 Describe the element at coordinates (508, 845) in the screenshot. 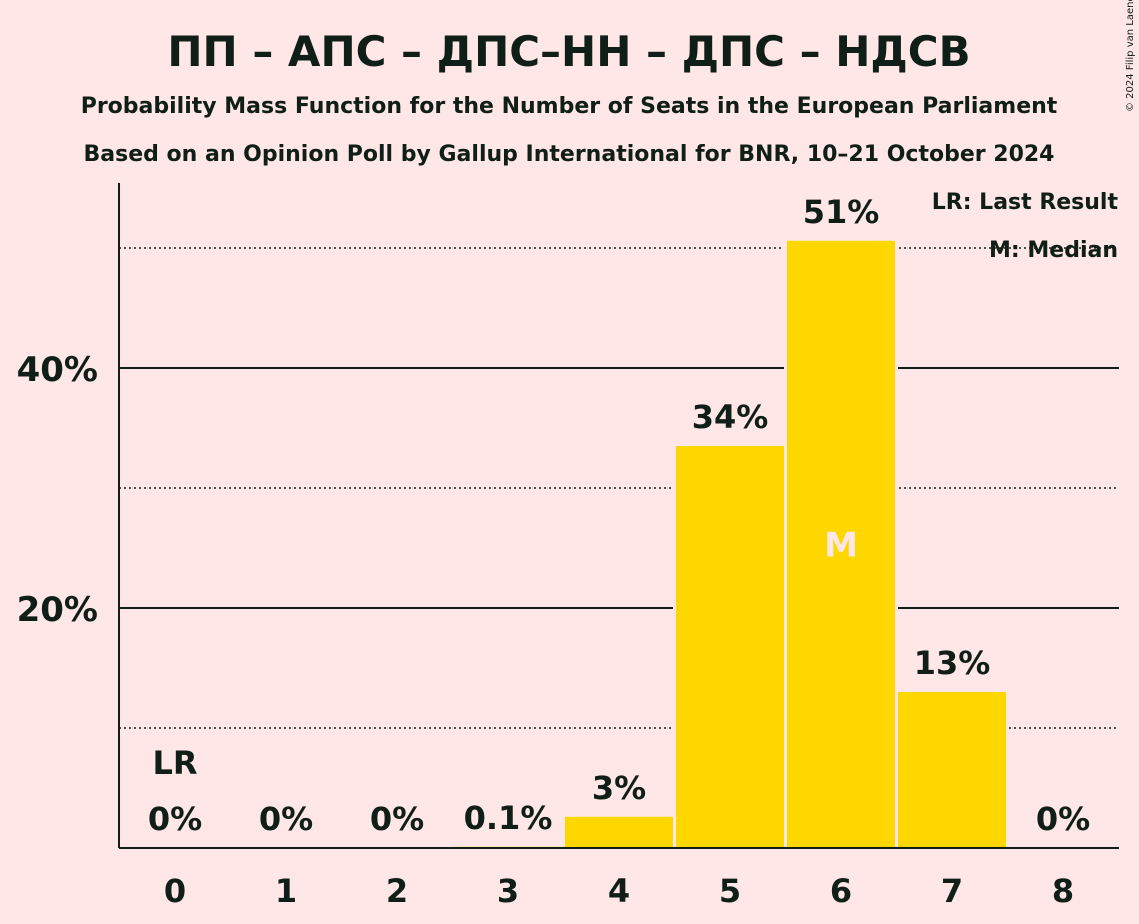

I see `bar-gap` at that location.